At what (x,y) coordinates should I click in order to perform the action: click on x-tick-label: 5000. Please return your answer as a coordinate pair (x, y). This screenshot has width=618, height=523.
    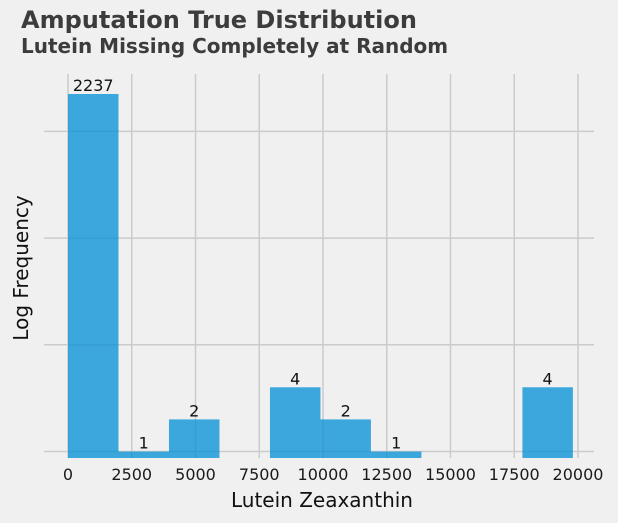
    Looking at the image, I should click on (195, 474).